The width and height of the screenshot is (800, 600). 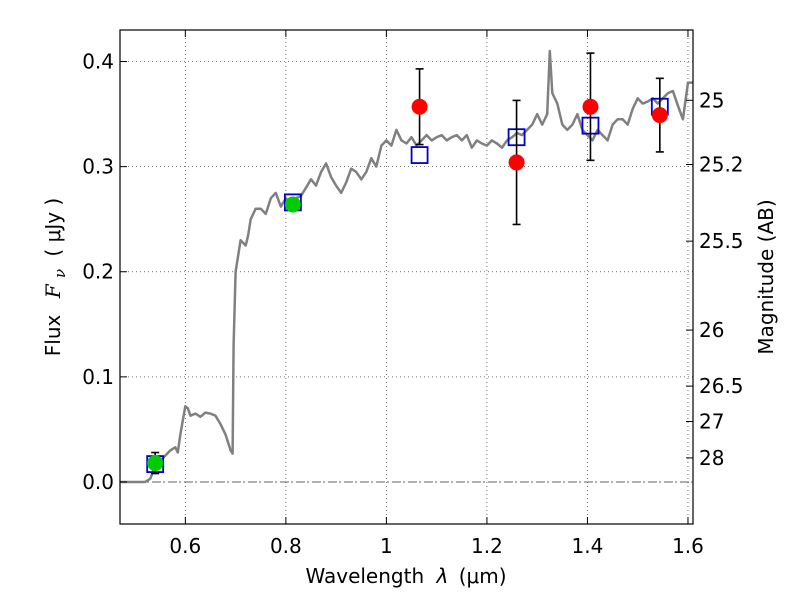 What do you see at coordinates (711, 458) in the screenshot?
I see `right-tick-label: 28` at bounding box center [711, 458].